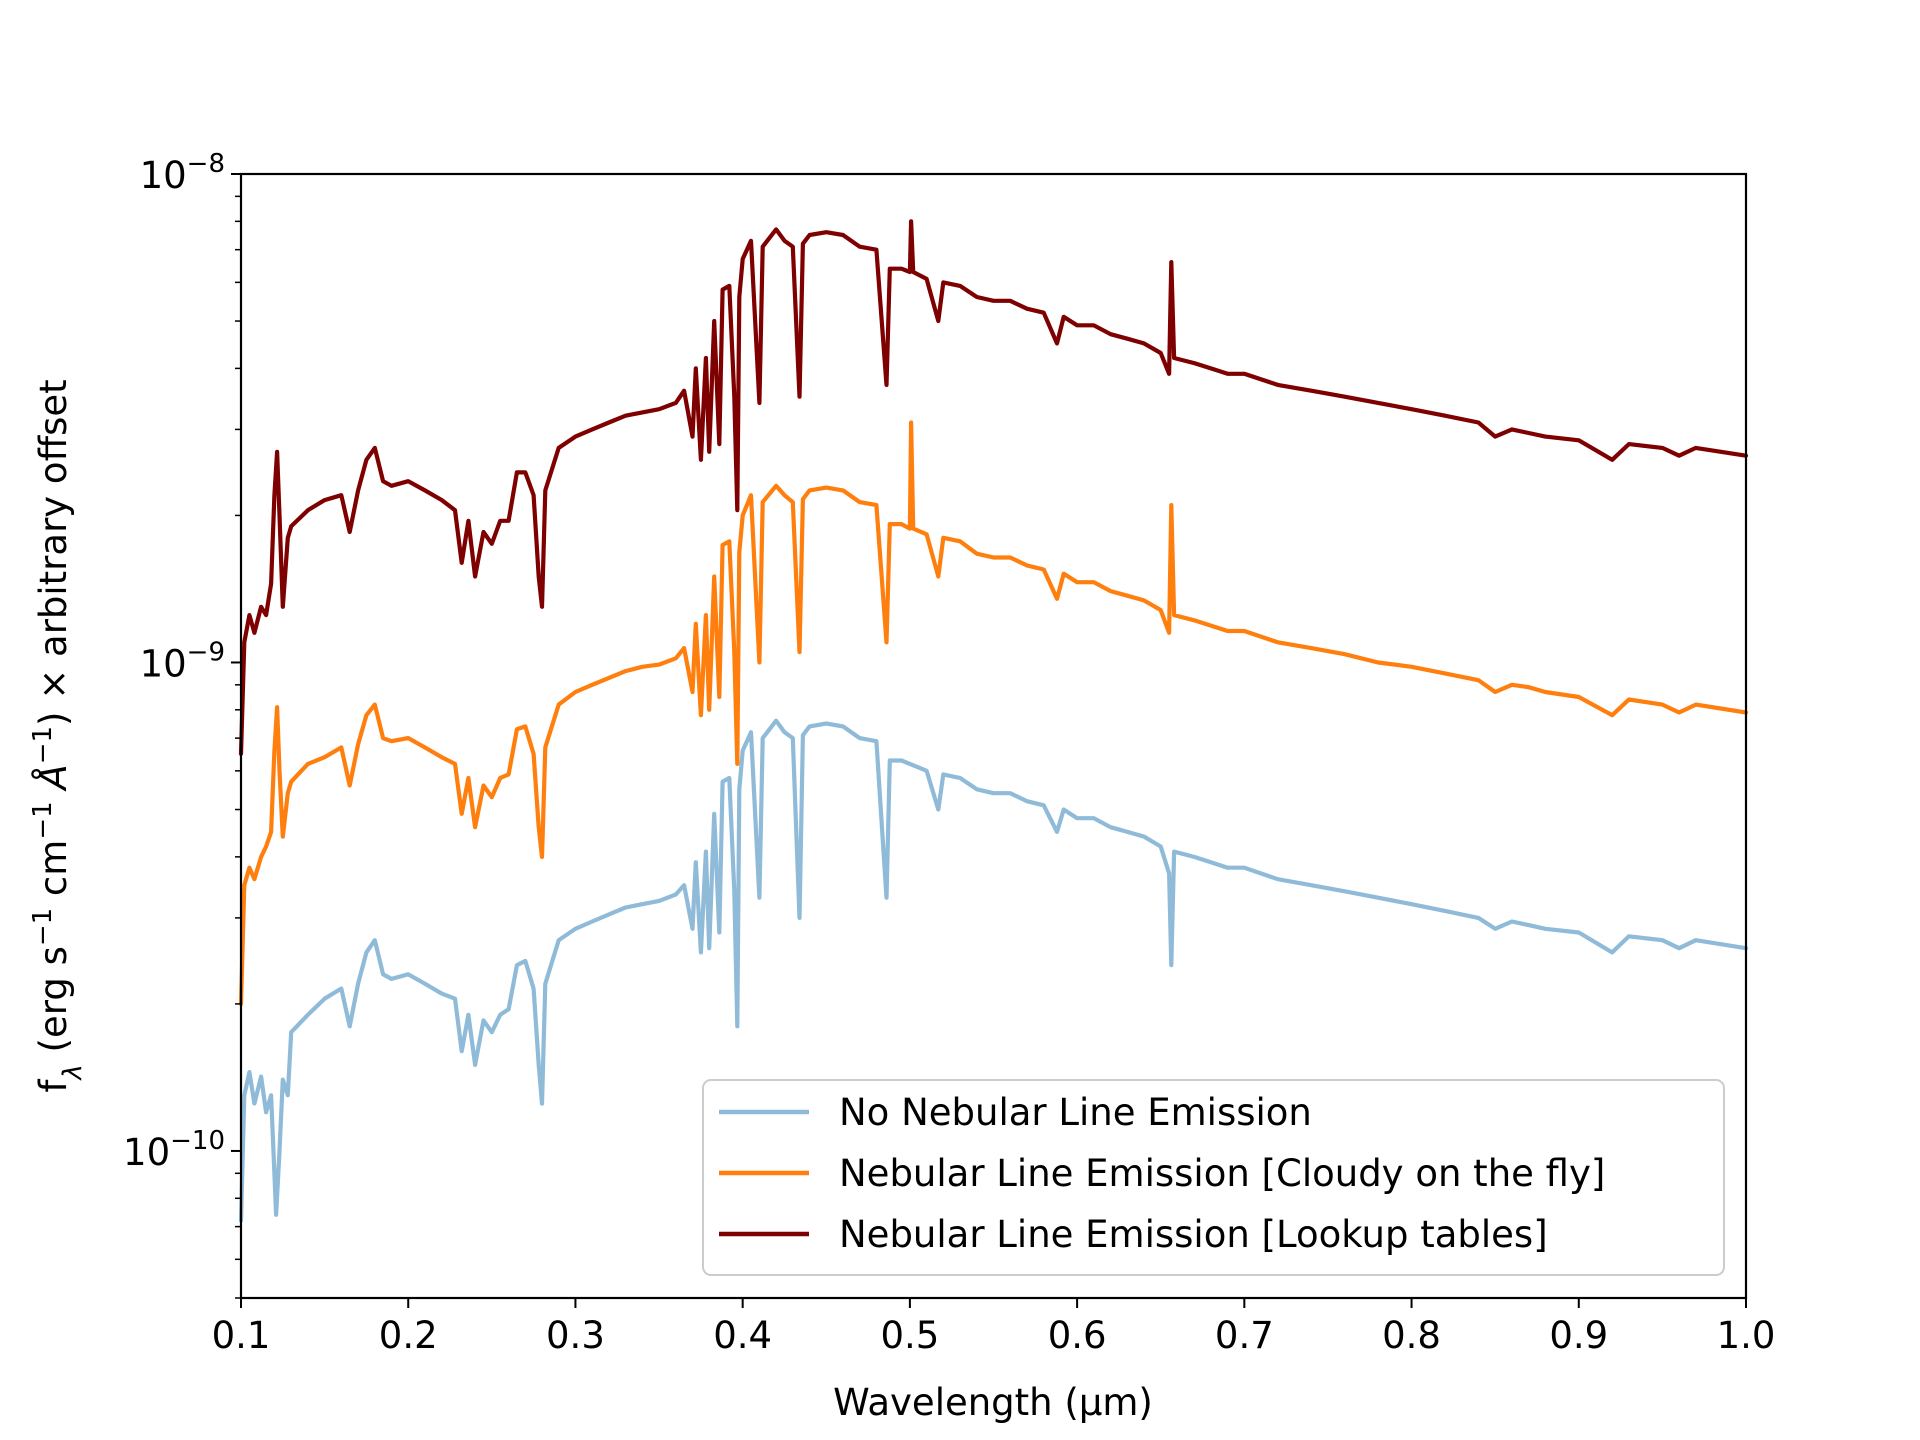 The image size is (1920, 1440). Describe the element at coordinates (575, 1335) in the screenshot. I see `x-tick-label: 0.3` at that location.